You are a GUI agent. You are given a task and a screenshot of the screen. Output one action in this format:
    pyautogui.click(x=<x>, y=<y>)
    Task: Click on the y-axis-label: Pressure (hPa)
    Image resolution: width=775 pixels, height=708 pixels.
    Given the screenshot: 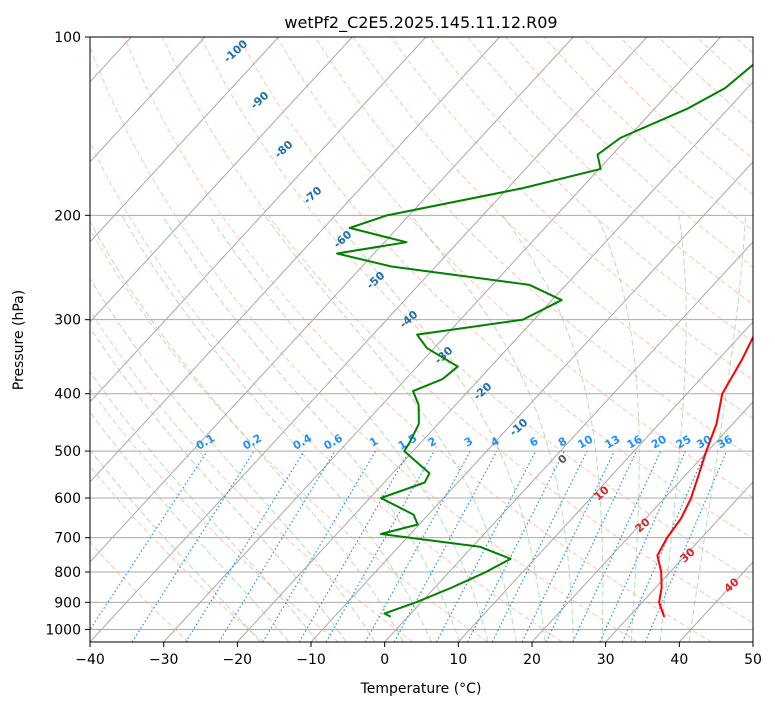 What is the action you would take?
    pyautogui.click(x=19, y=340)
    